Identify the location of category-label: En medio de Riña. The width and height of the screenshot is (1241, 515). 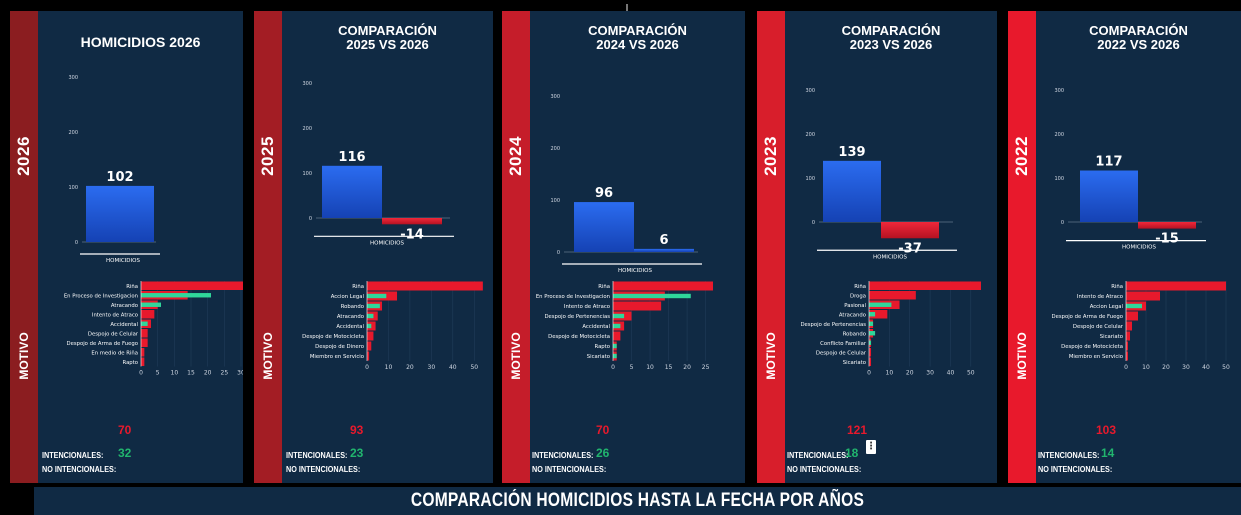
(114, 353).